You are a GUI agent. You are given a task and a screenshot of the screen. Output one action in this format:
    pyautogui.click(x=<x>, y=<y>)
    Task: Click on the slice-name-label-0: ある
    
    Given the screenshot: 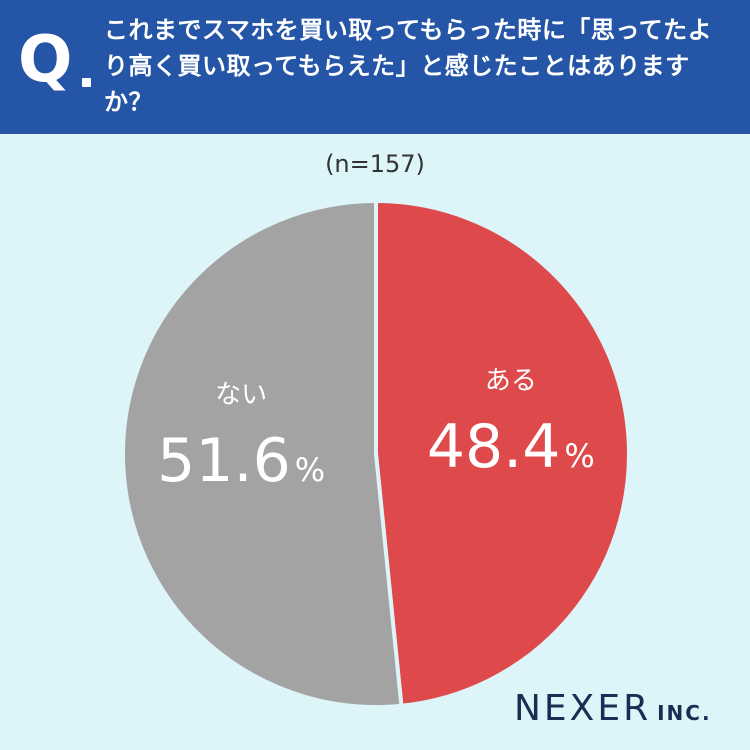 What is the action you would take?
    pyautogui.click(x=511, y=381)
    